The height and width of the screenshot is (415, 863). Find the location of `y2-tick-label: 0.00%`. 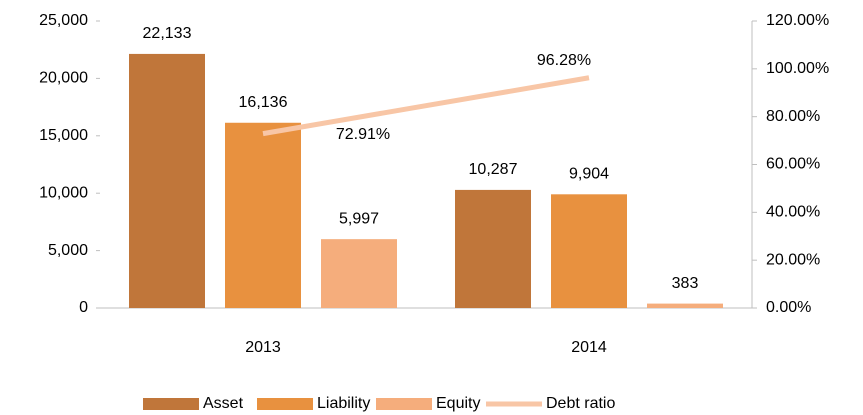

y2-tick-label: 0.00% is located at coordinates (788, 307).